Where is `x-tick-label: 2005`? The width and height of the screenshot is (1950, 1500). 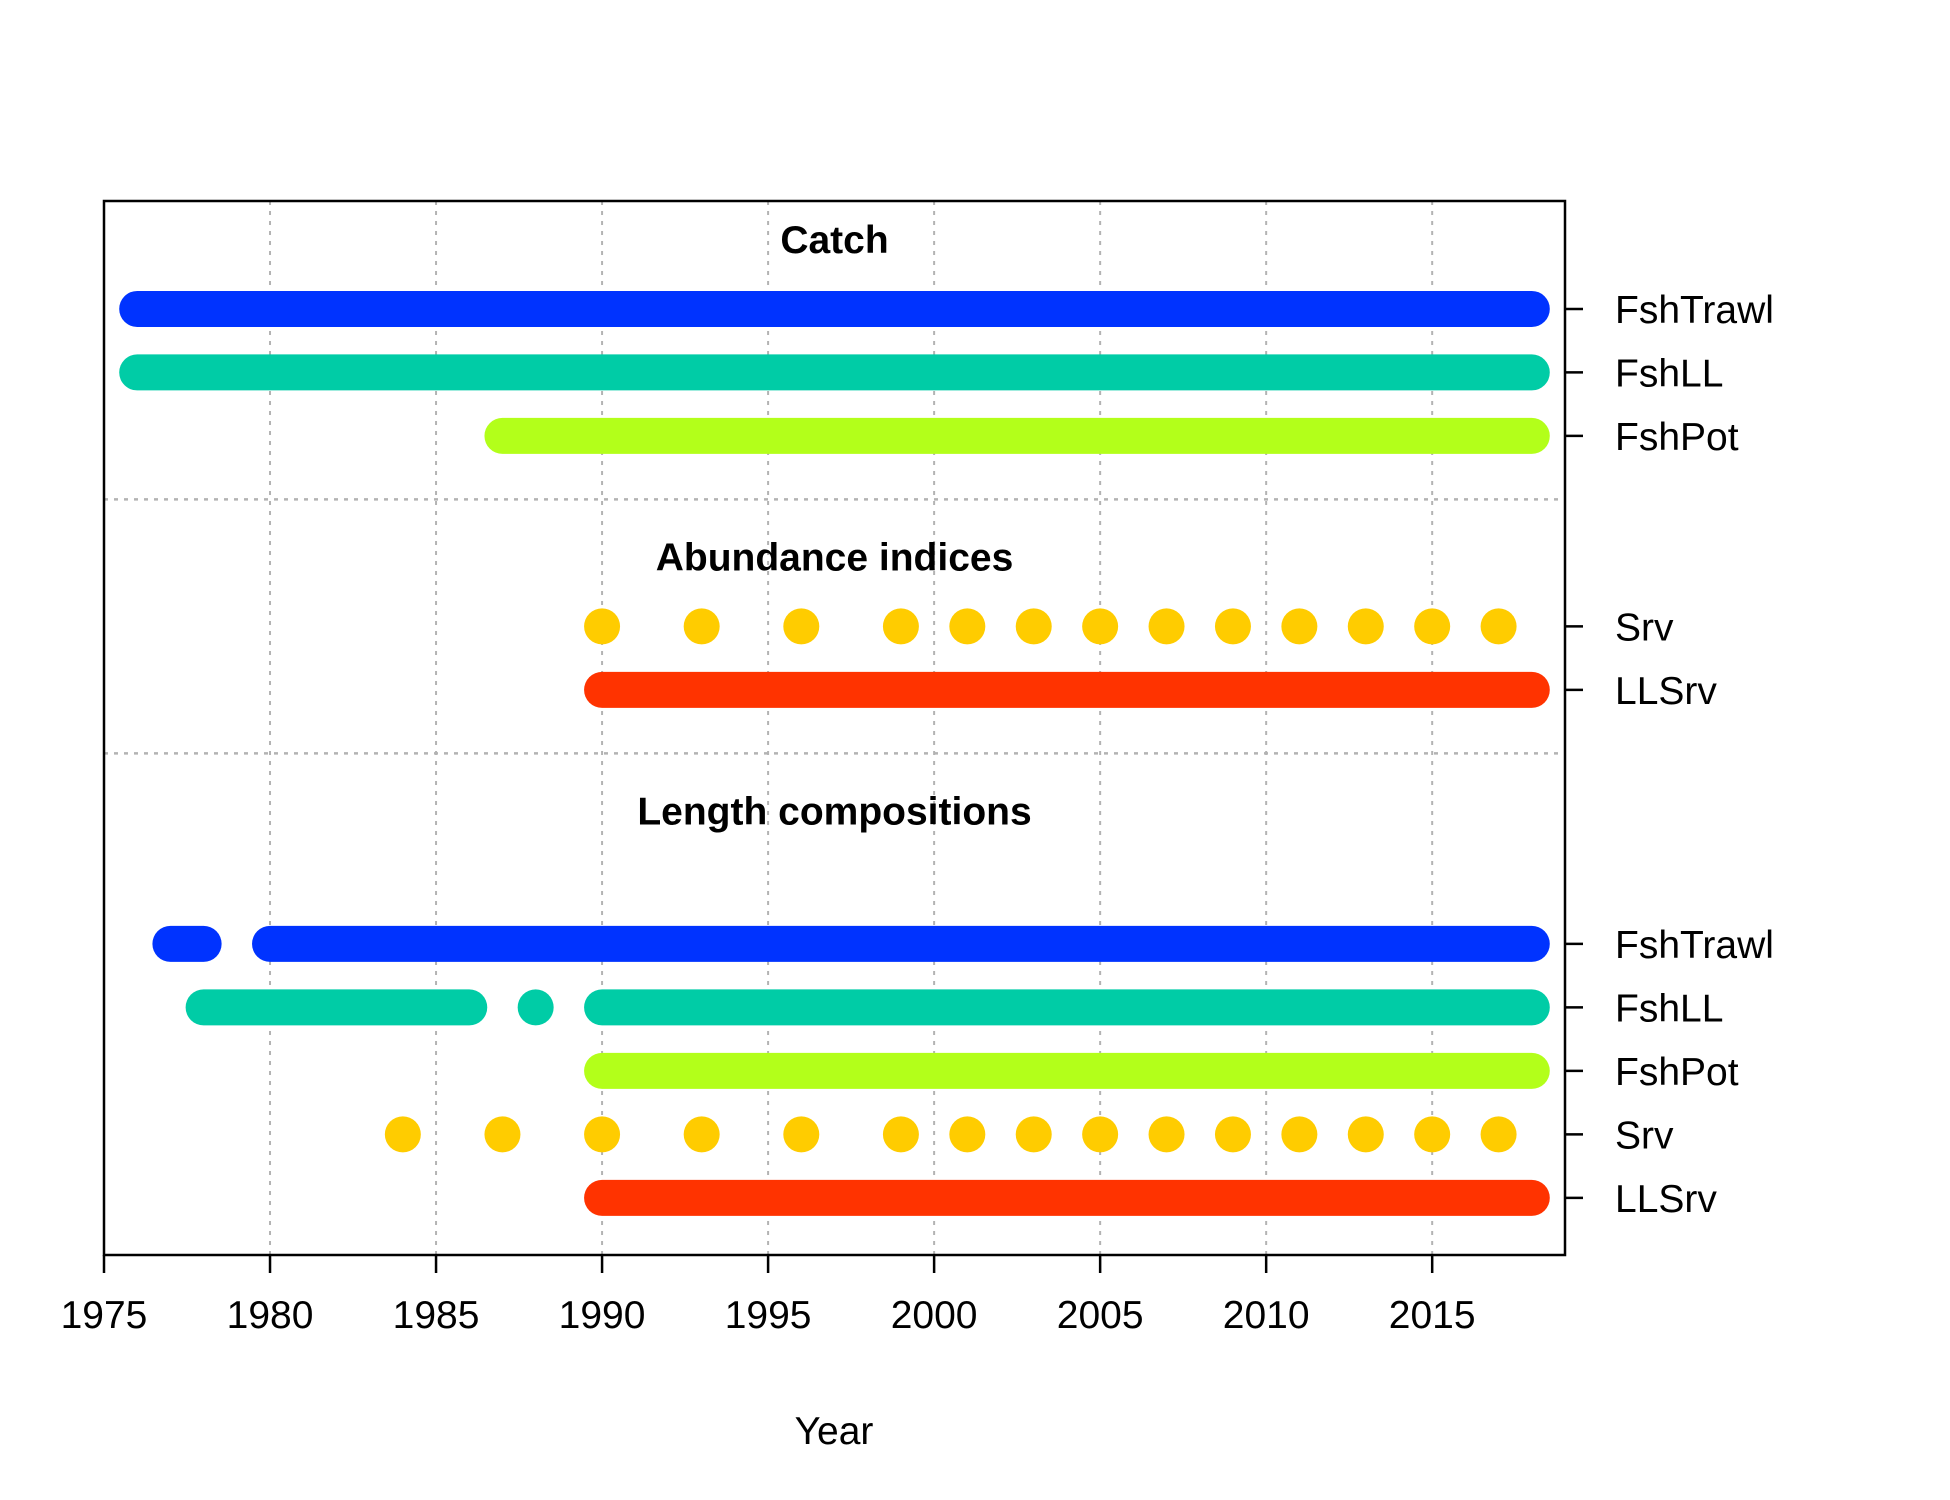
x-tick-label: 2005 is located at coordinates (1100, 1315).